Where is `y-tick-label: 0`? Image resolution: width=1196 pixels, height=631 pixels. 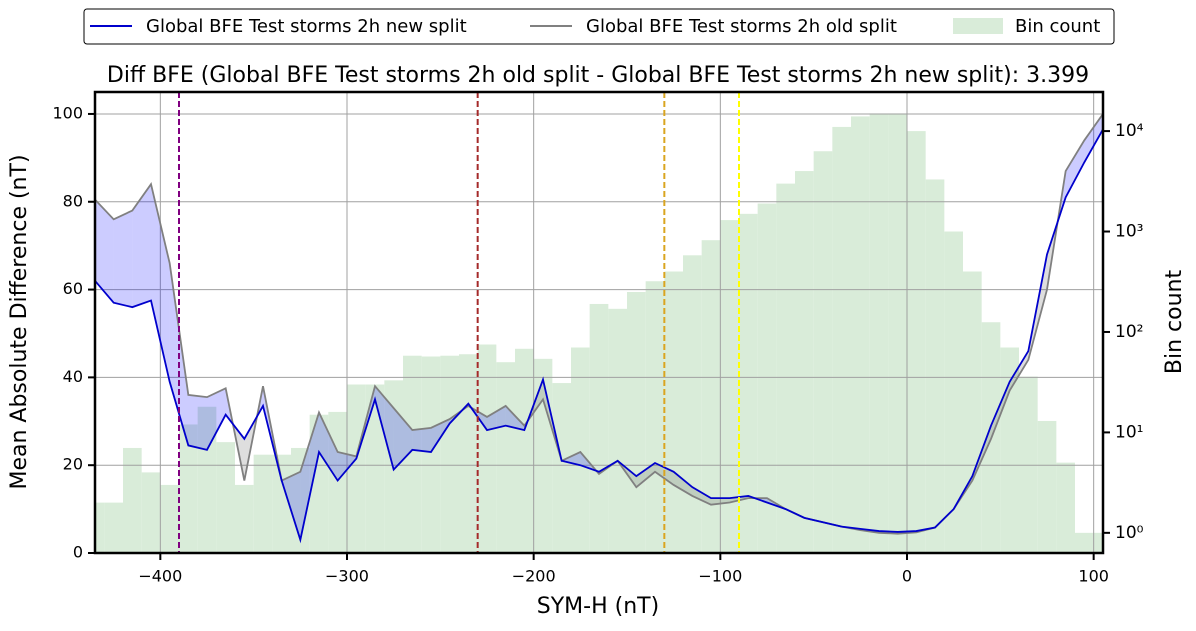
y-tick-label: 0 is located at coordinates (78, 552).